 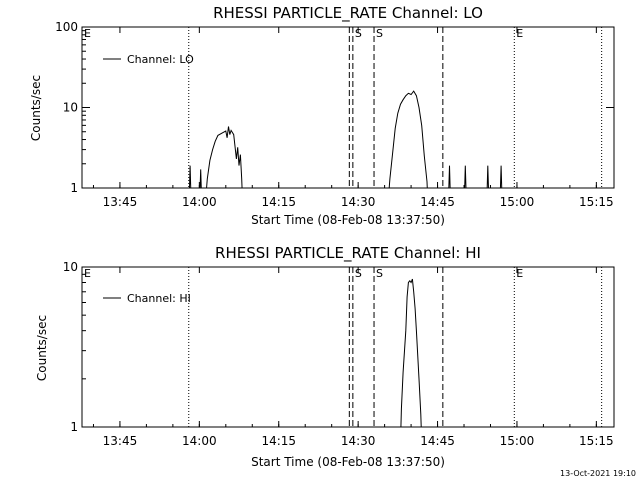 I want to click on series-layer-lo, so click(x=345, y=139).